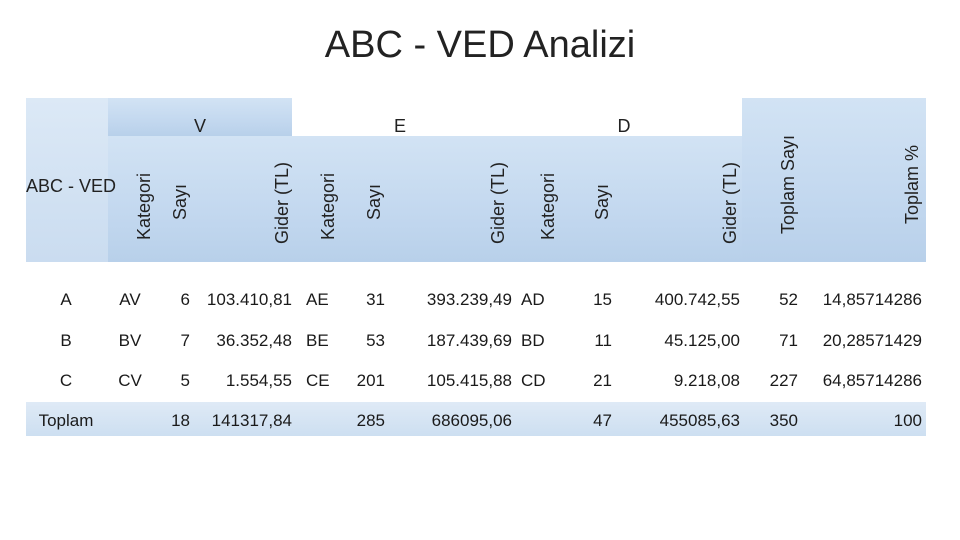 This screenshot has height=540, width=960. I want to click on col-header-total-count: Toplam Sayı, so click(788, 184).